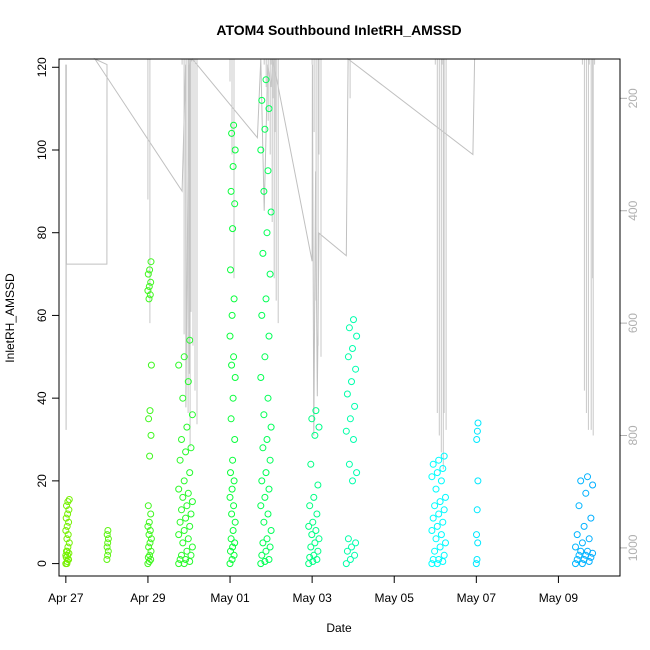  Describe the element at coordinates (633, 435) in the screenshot. I see `right-tick-label: 800` at that location.